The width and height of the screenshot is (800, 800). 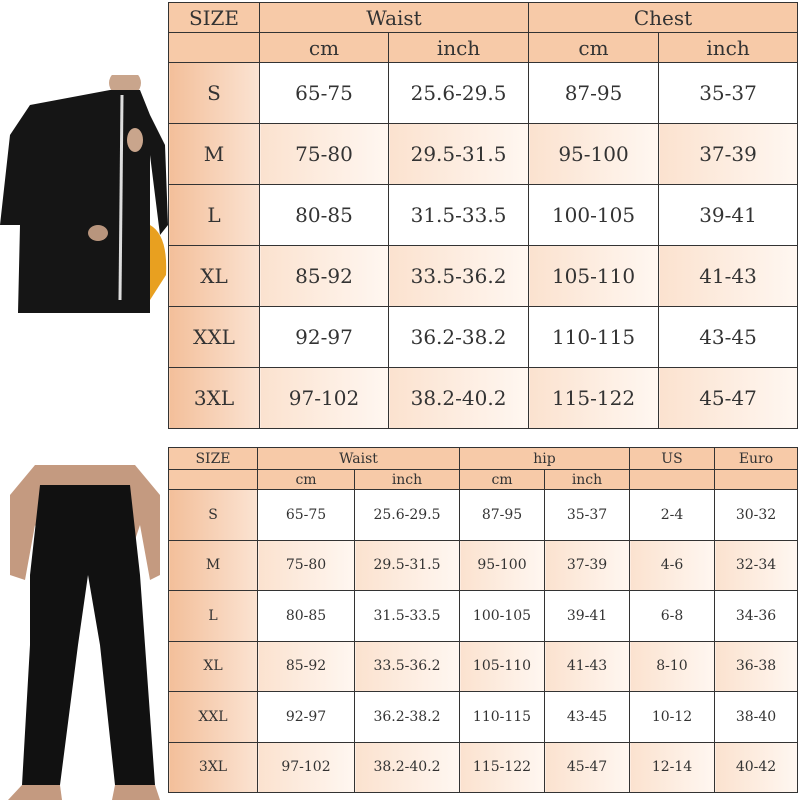 What do you see at coordinates (756, 666) in the screenshot?
I see `value-cell: 36-38` at bounding box center [756, 666].